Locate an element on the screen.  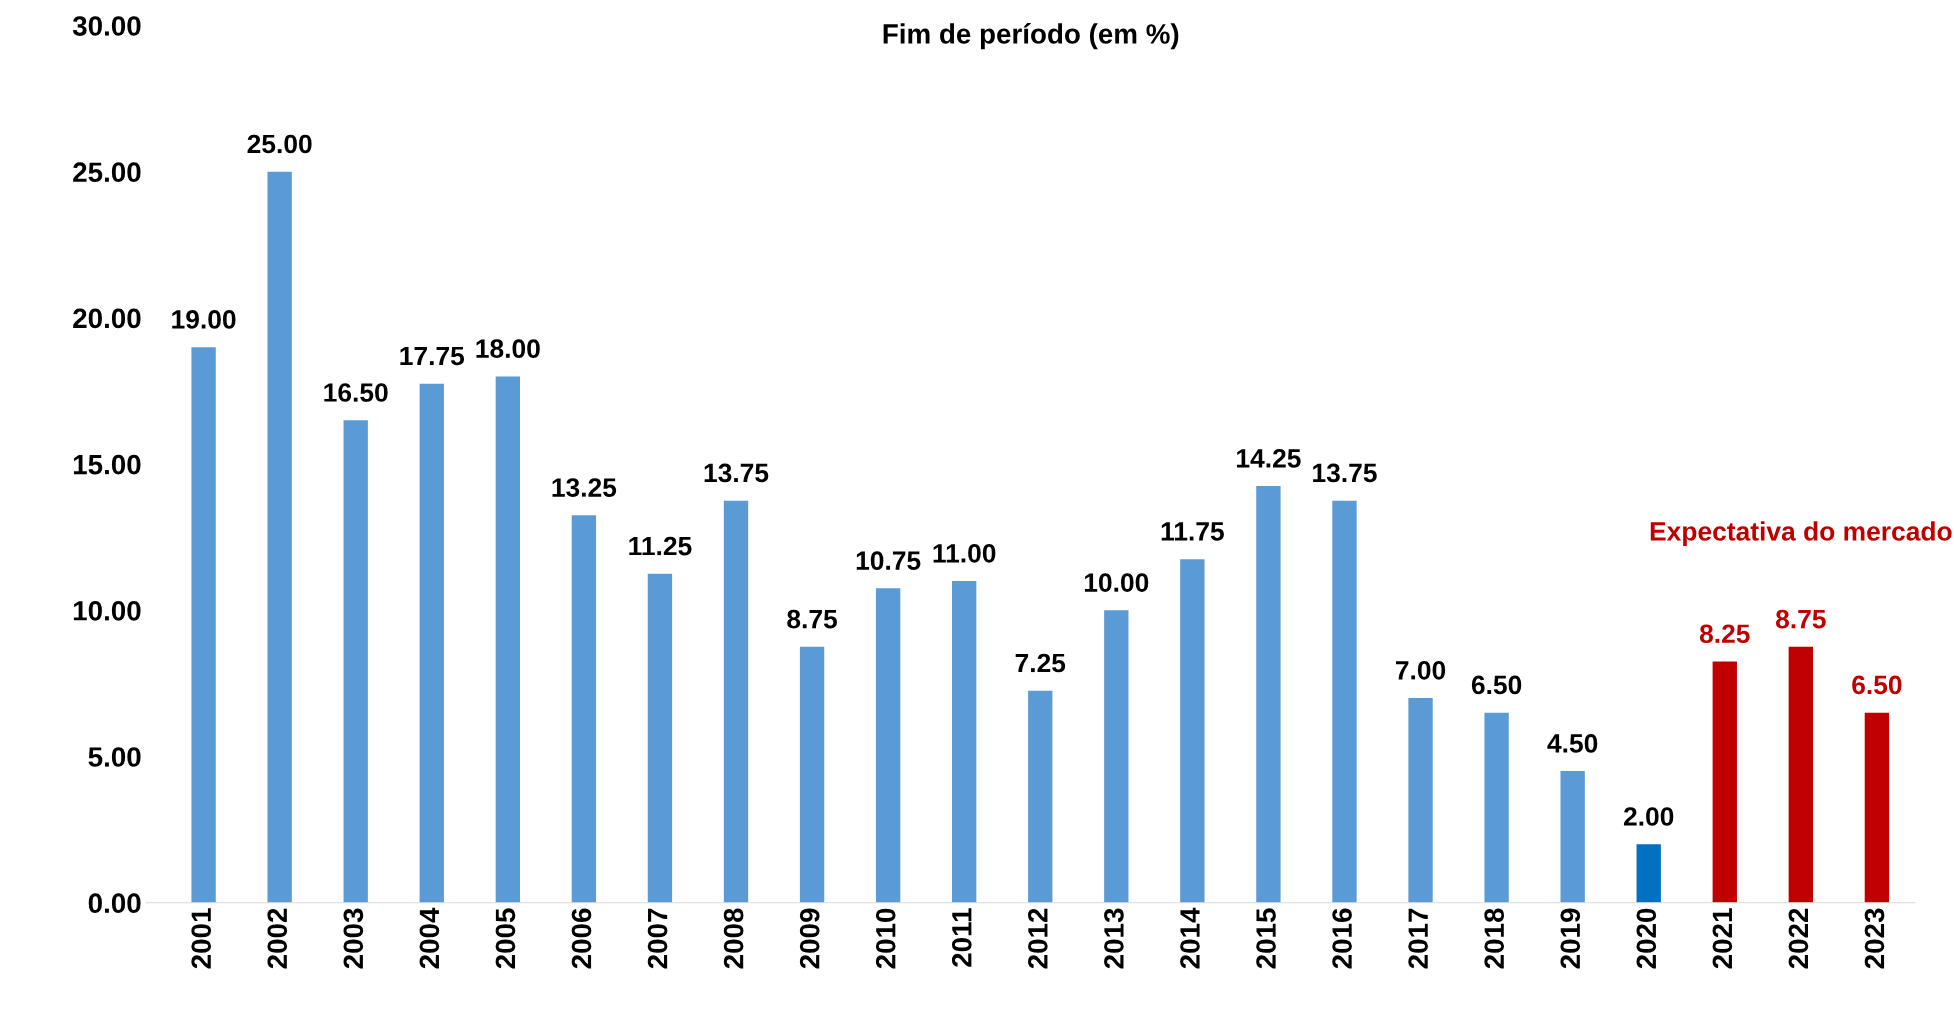
text: 16.50 is located at coordinates (356, 392).